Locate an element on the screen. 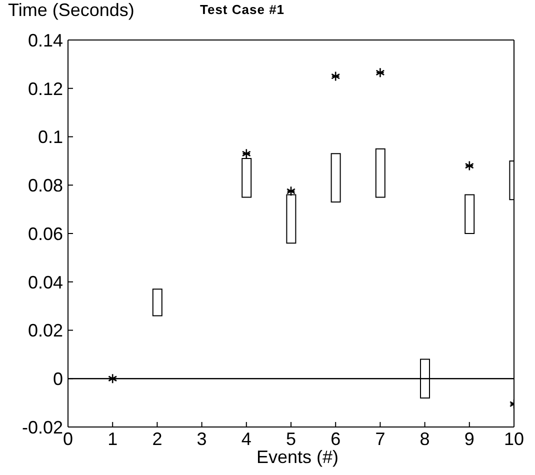 This screenshot has height=475, width=535. x-tick-label: 10 is located at coordinates (514, 438).